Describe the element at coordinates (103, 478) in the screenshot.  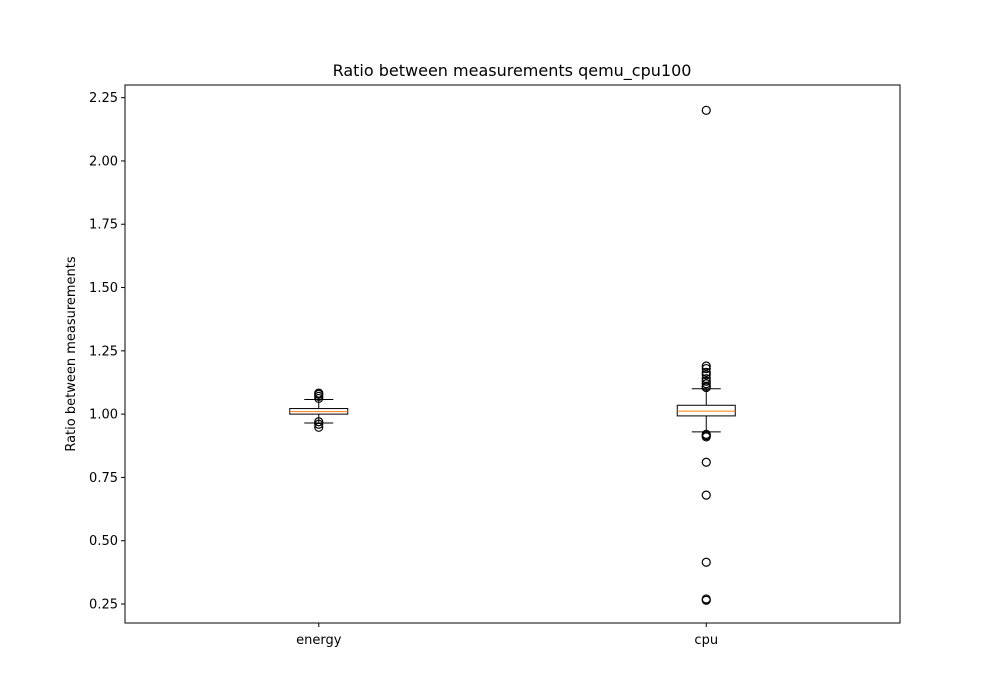
I see `y-tick-label: 0.75` at that location.